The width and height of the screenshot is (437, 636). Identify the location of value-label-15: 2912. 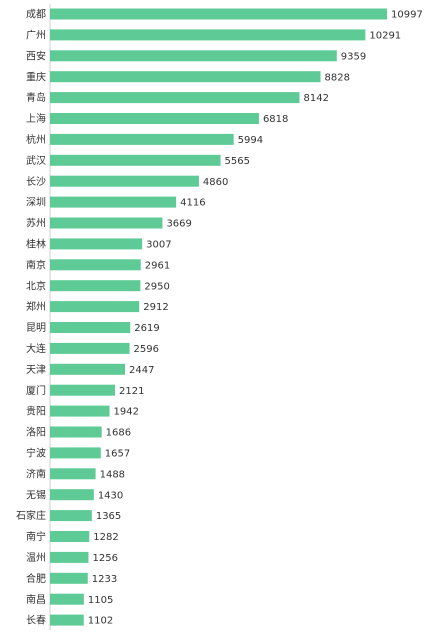
(155, 307).